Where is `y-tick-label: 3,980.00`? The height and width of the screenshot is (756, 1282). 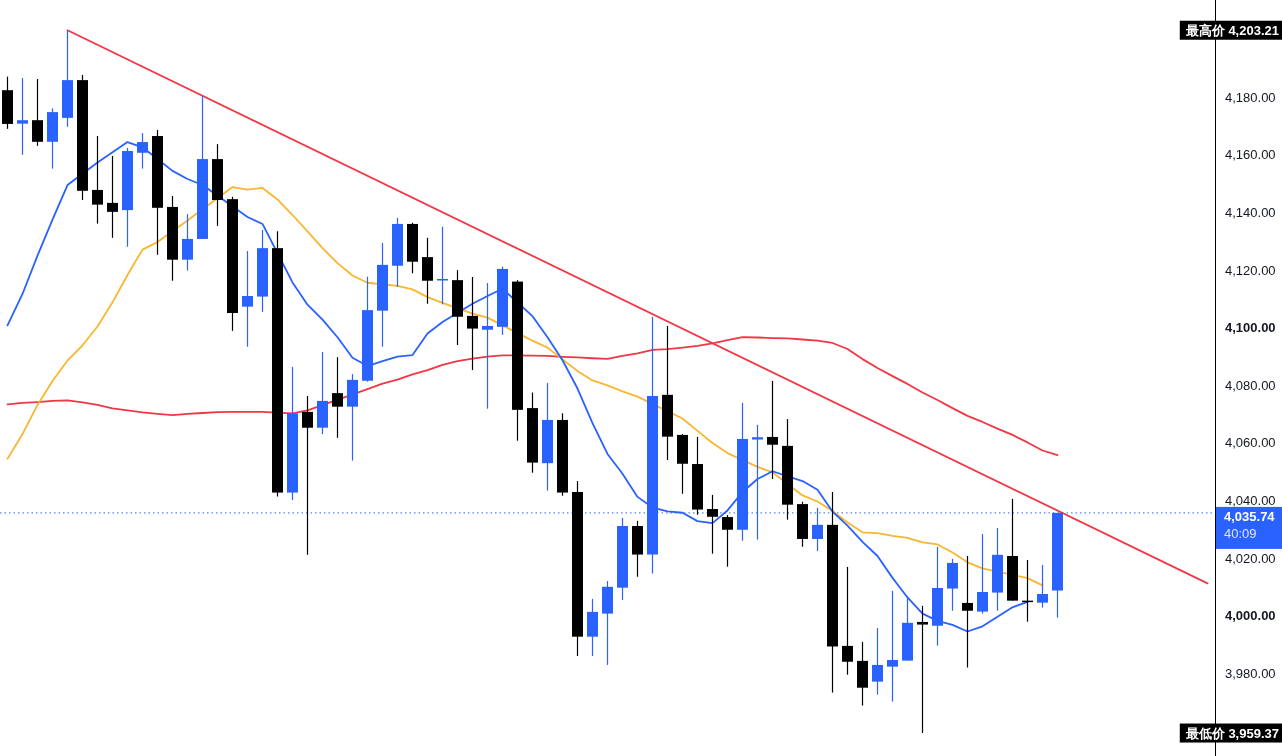
y-tick-label: 3,980.00 is located at coordinates (1250, 674).